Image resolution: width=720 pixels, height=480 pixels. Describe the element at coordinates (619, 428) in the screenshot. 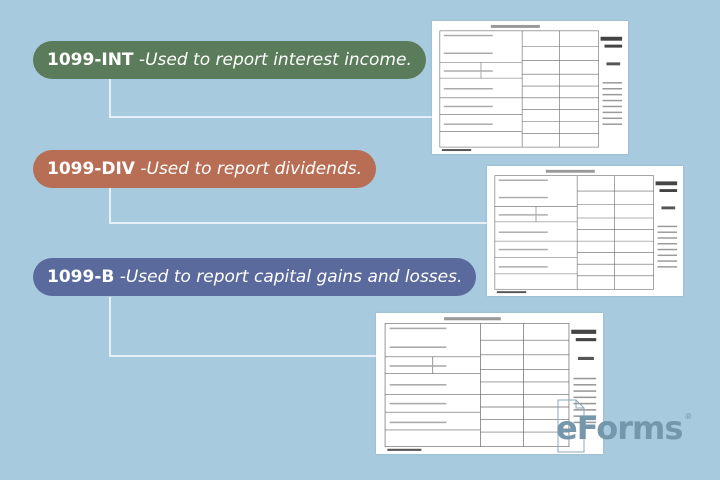

I see `logo-text: eForms` at that location.